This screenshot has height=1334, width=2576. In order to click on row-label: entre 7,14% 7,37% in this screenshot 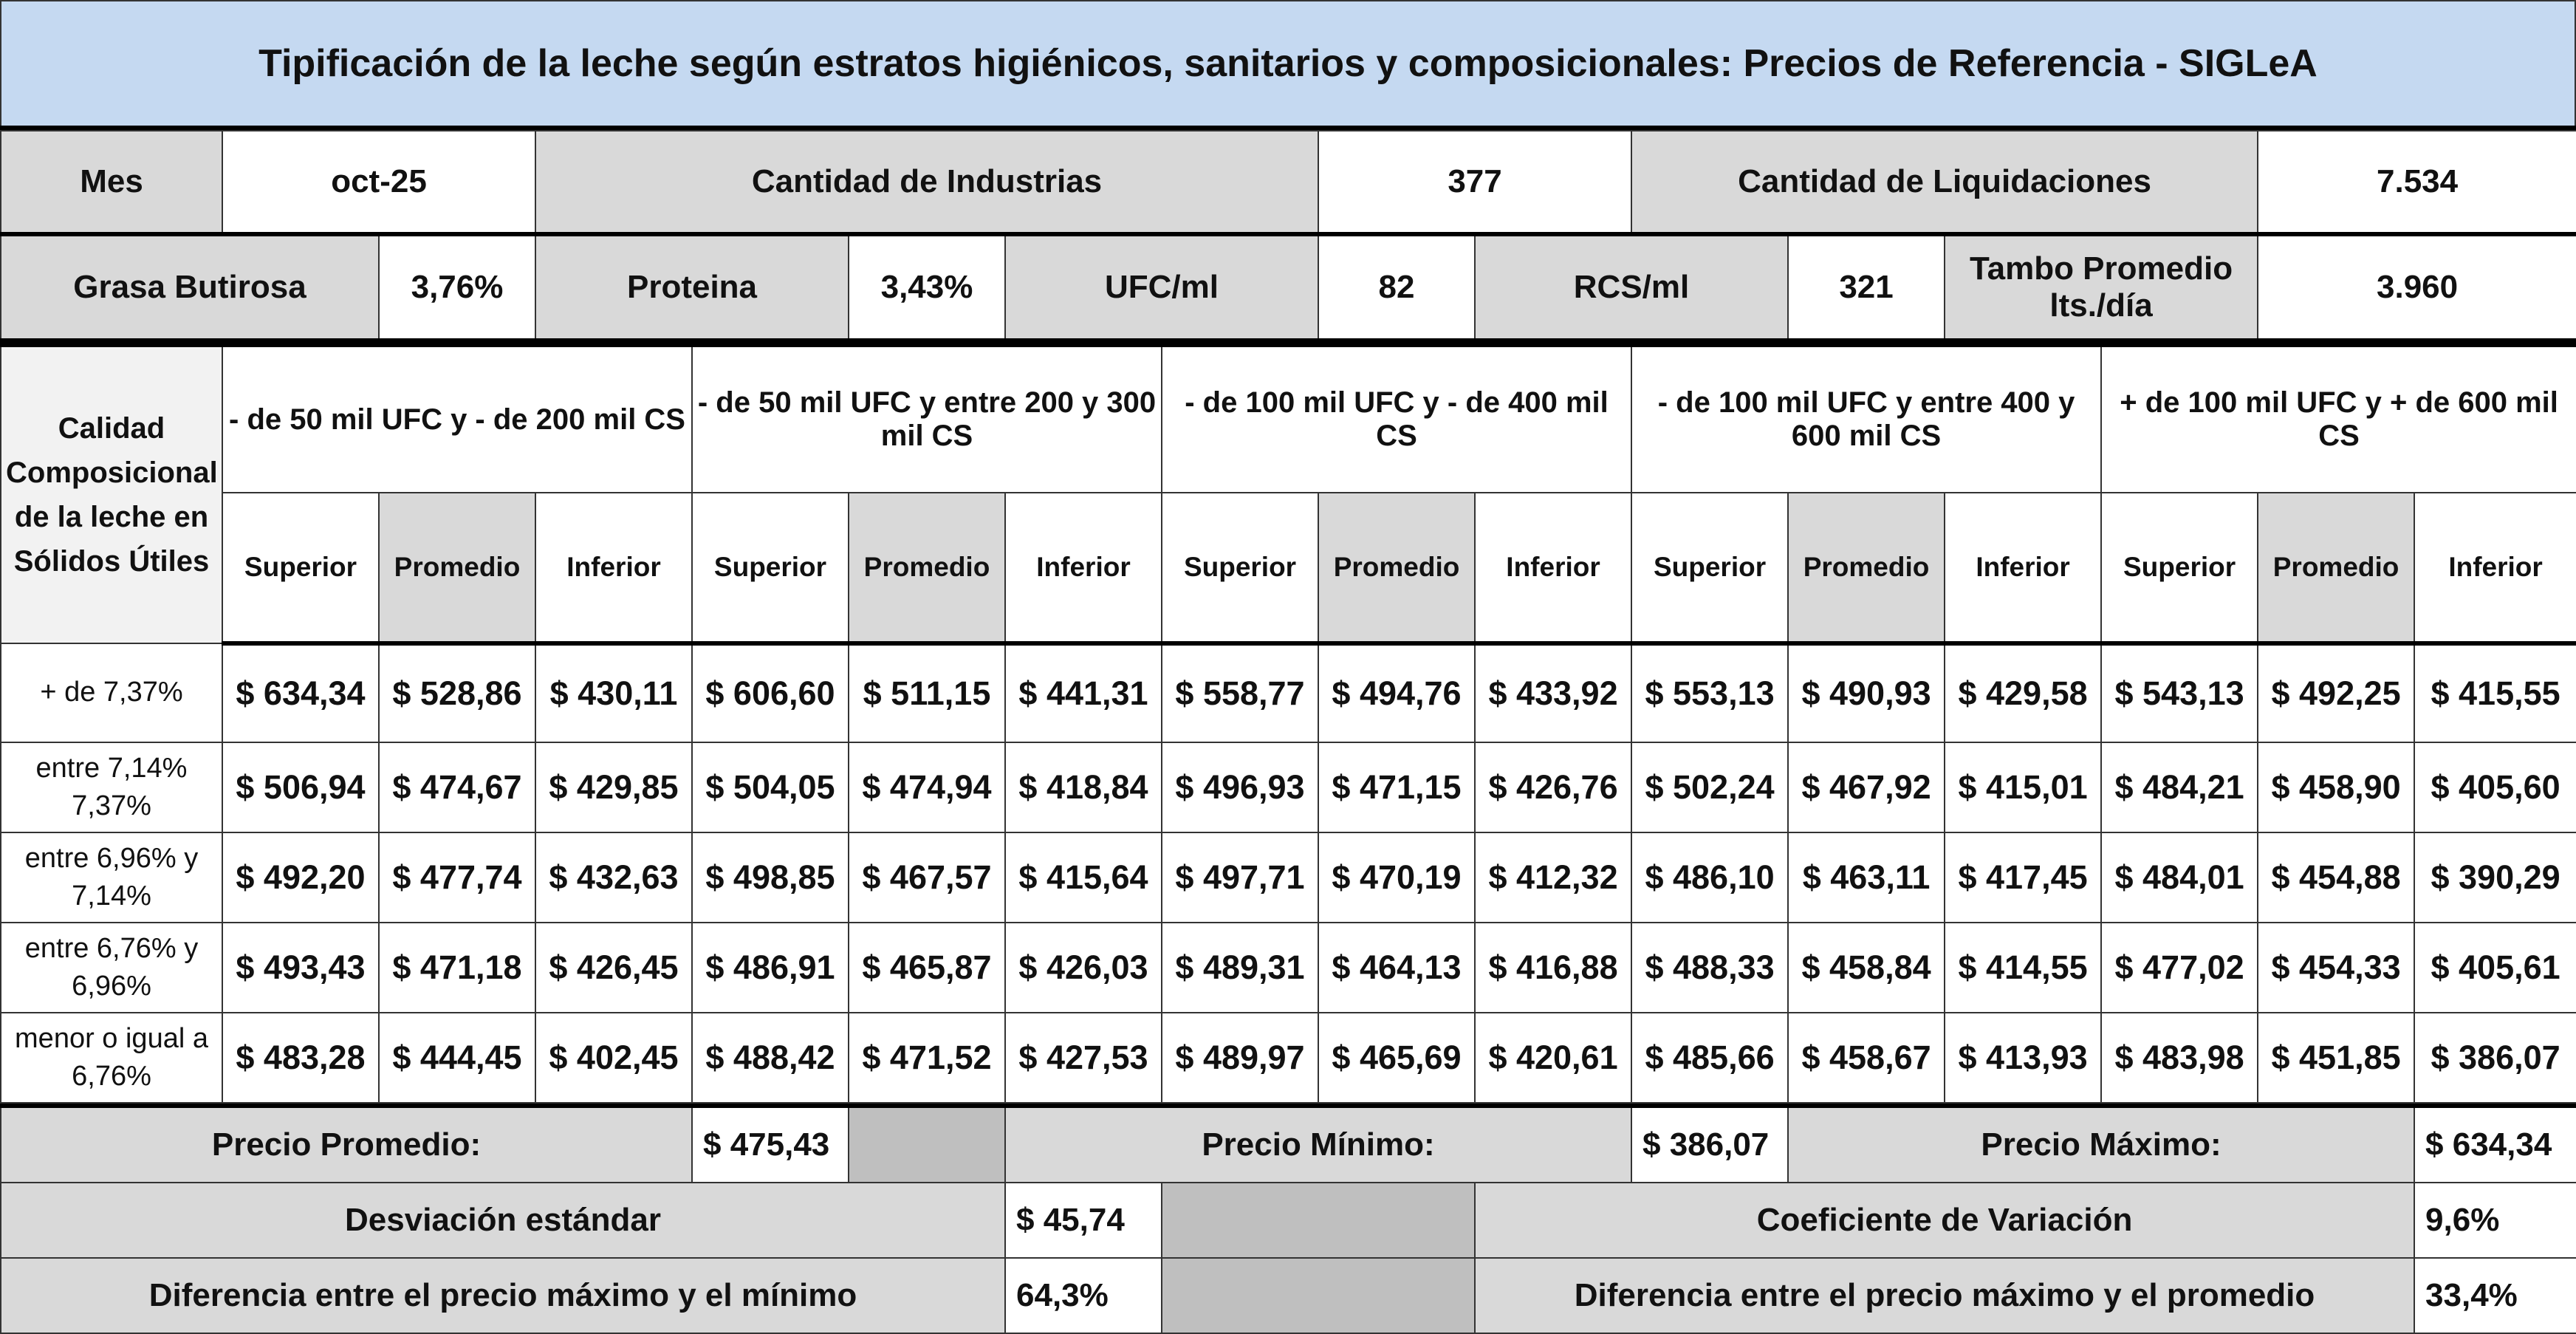, I will do `click(111, 787)`.